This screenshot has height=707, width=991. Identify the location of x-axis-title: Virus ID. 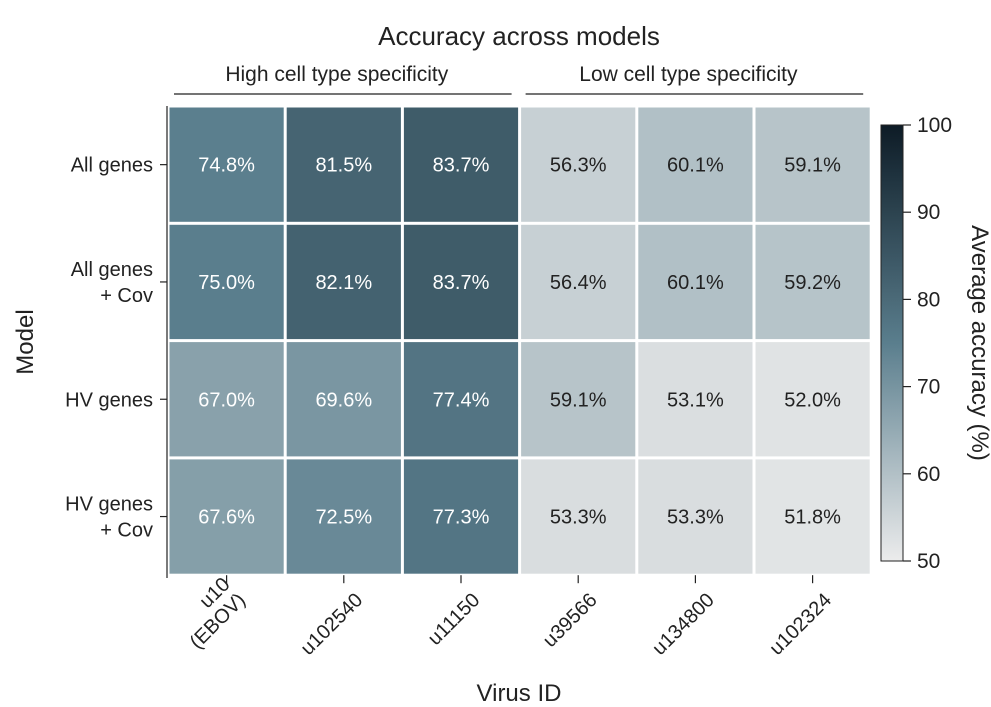
(519, 693).